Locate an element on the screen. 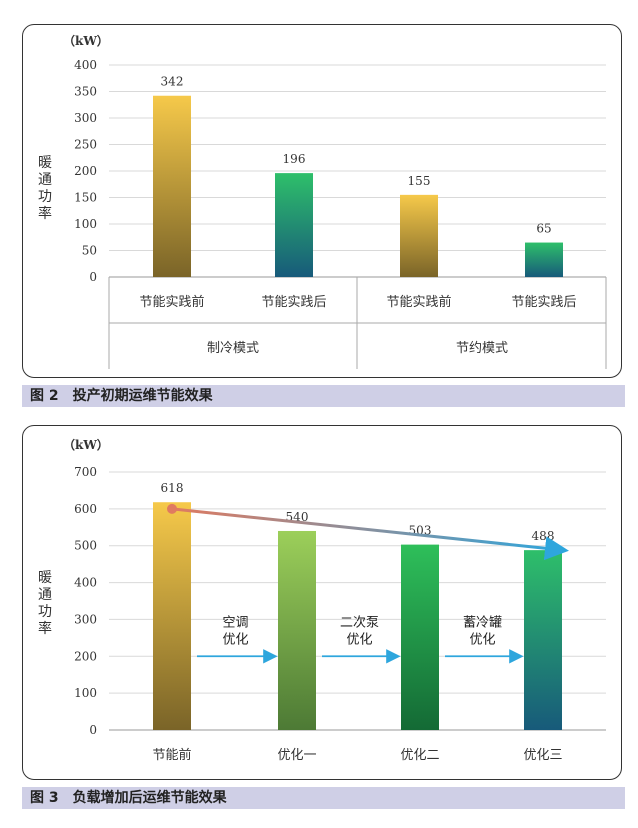 This screenshot has width=638, height=828. step-label: 空调 is located at coordinates (235, 622).